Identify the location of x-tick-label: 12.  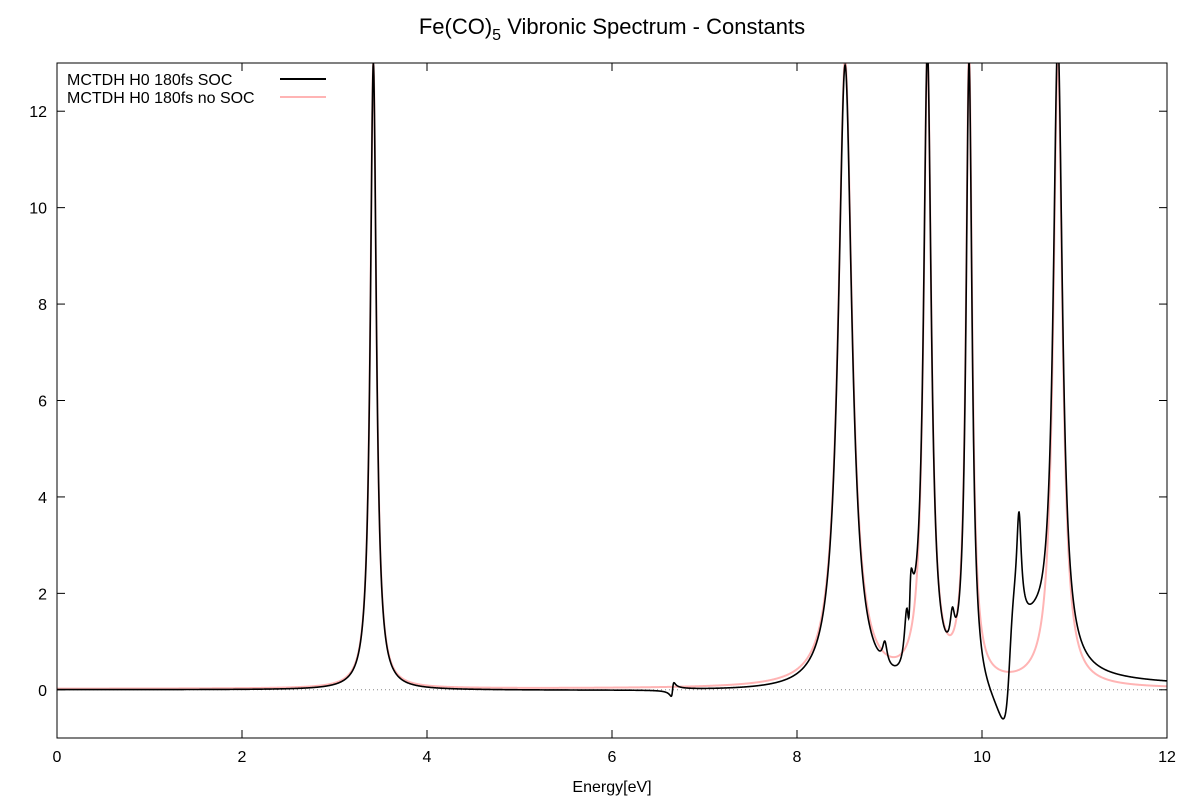
(1167, 757).